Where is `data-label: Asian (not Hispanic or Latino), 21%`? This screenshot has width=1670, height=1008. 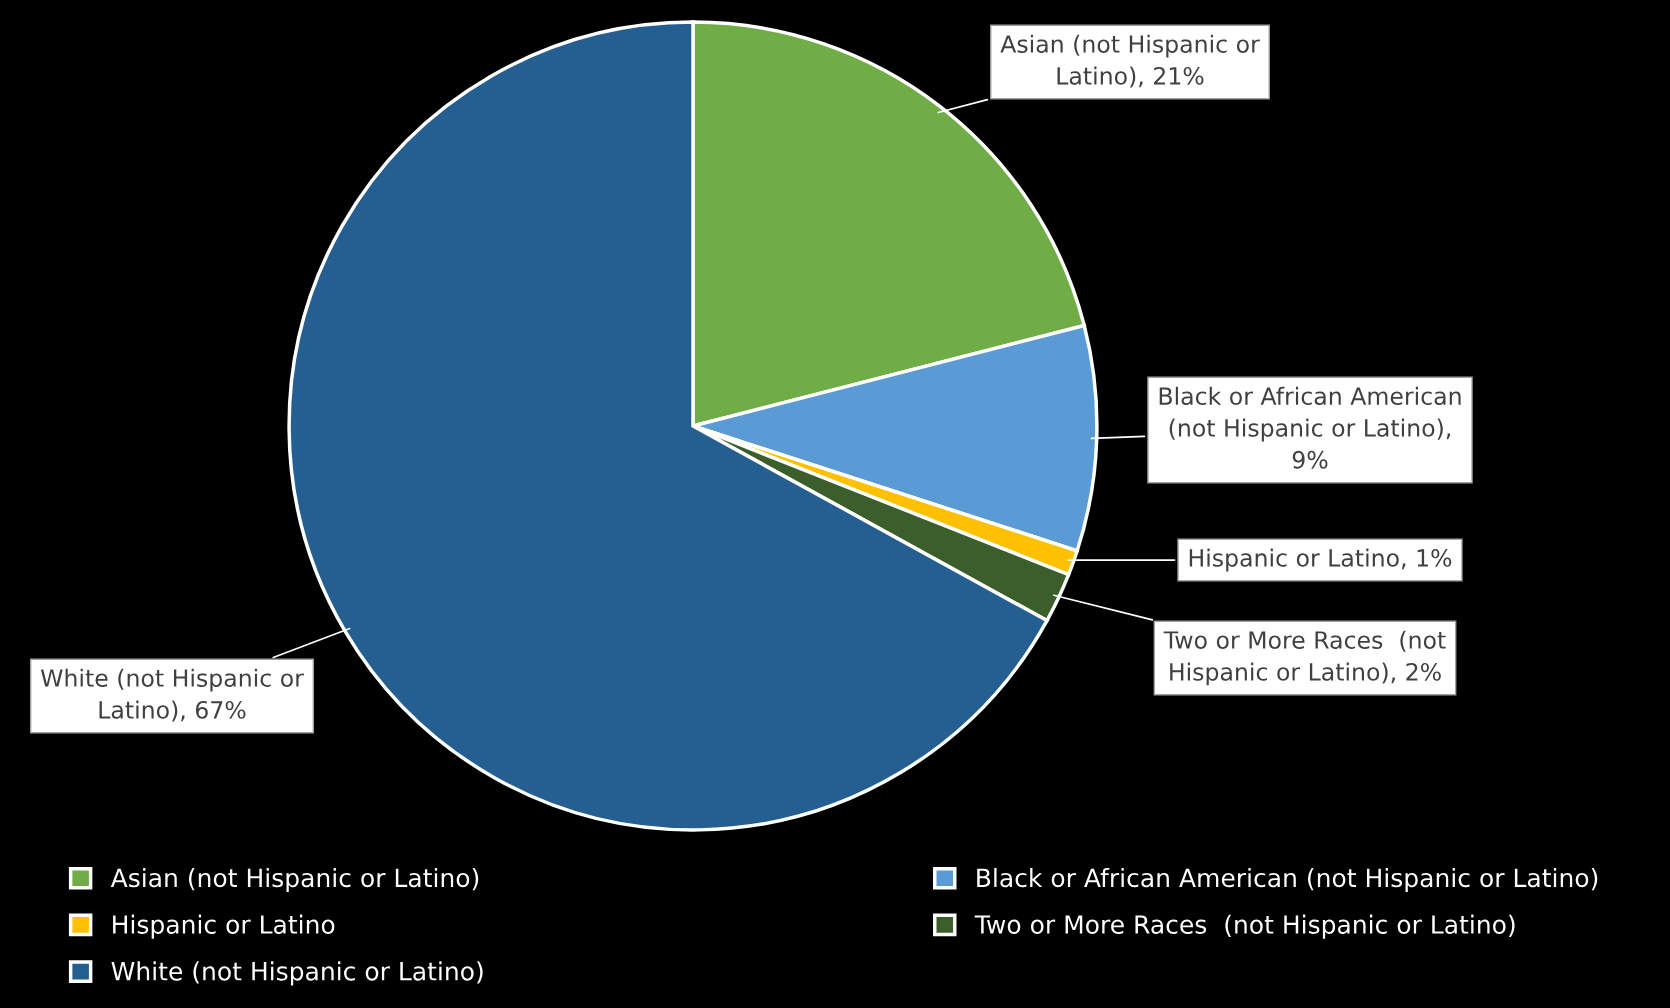 data-label: Asian (not Hispanic or Latino), 21% is located at coordinates (1130, 61).